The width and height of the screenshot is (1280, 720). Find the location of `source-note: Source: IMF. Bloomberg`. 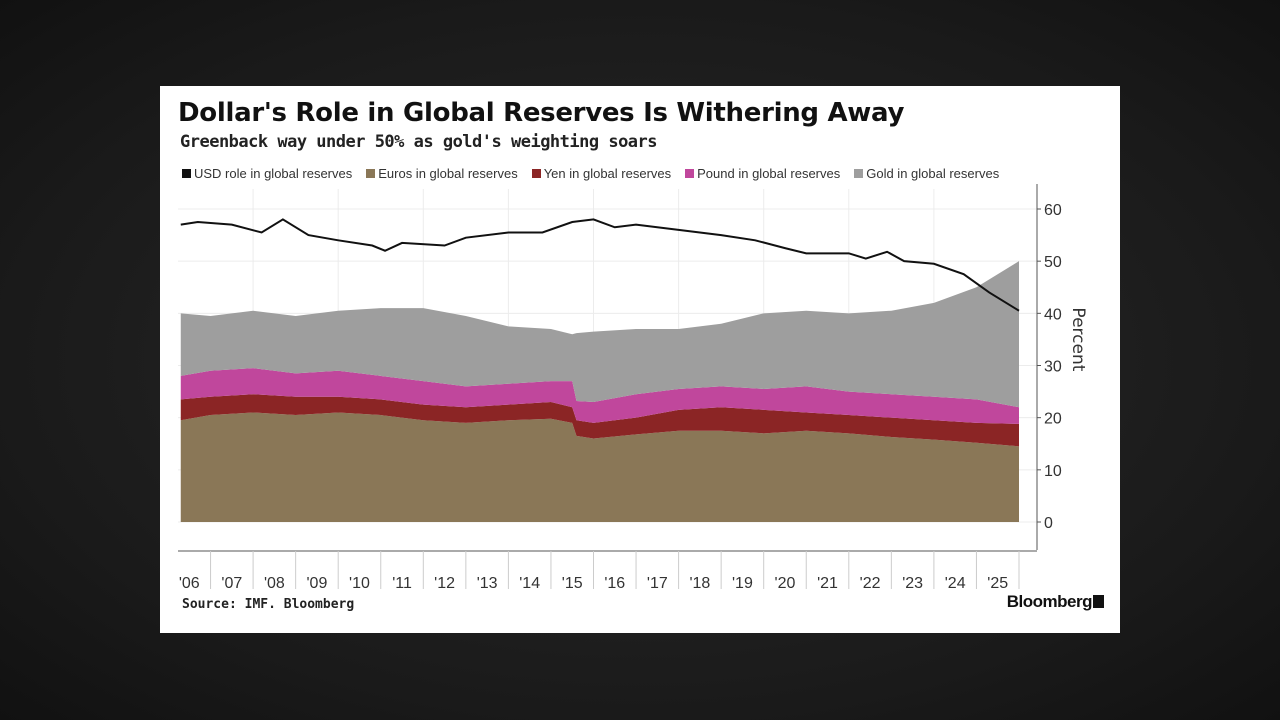

source-note: Source: IMF. Bloomberg is located at coordinates (268, 604).